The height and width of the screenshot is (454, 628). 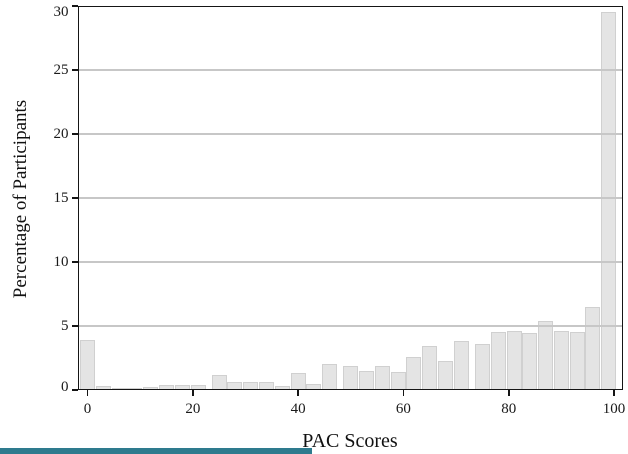 What do you see at coordinates (87, 409) in the screenshot?
I see `x-tick-label: 0` at bounding box center [87, 409].